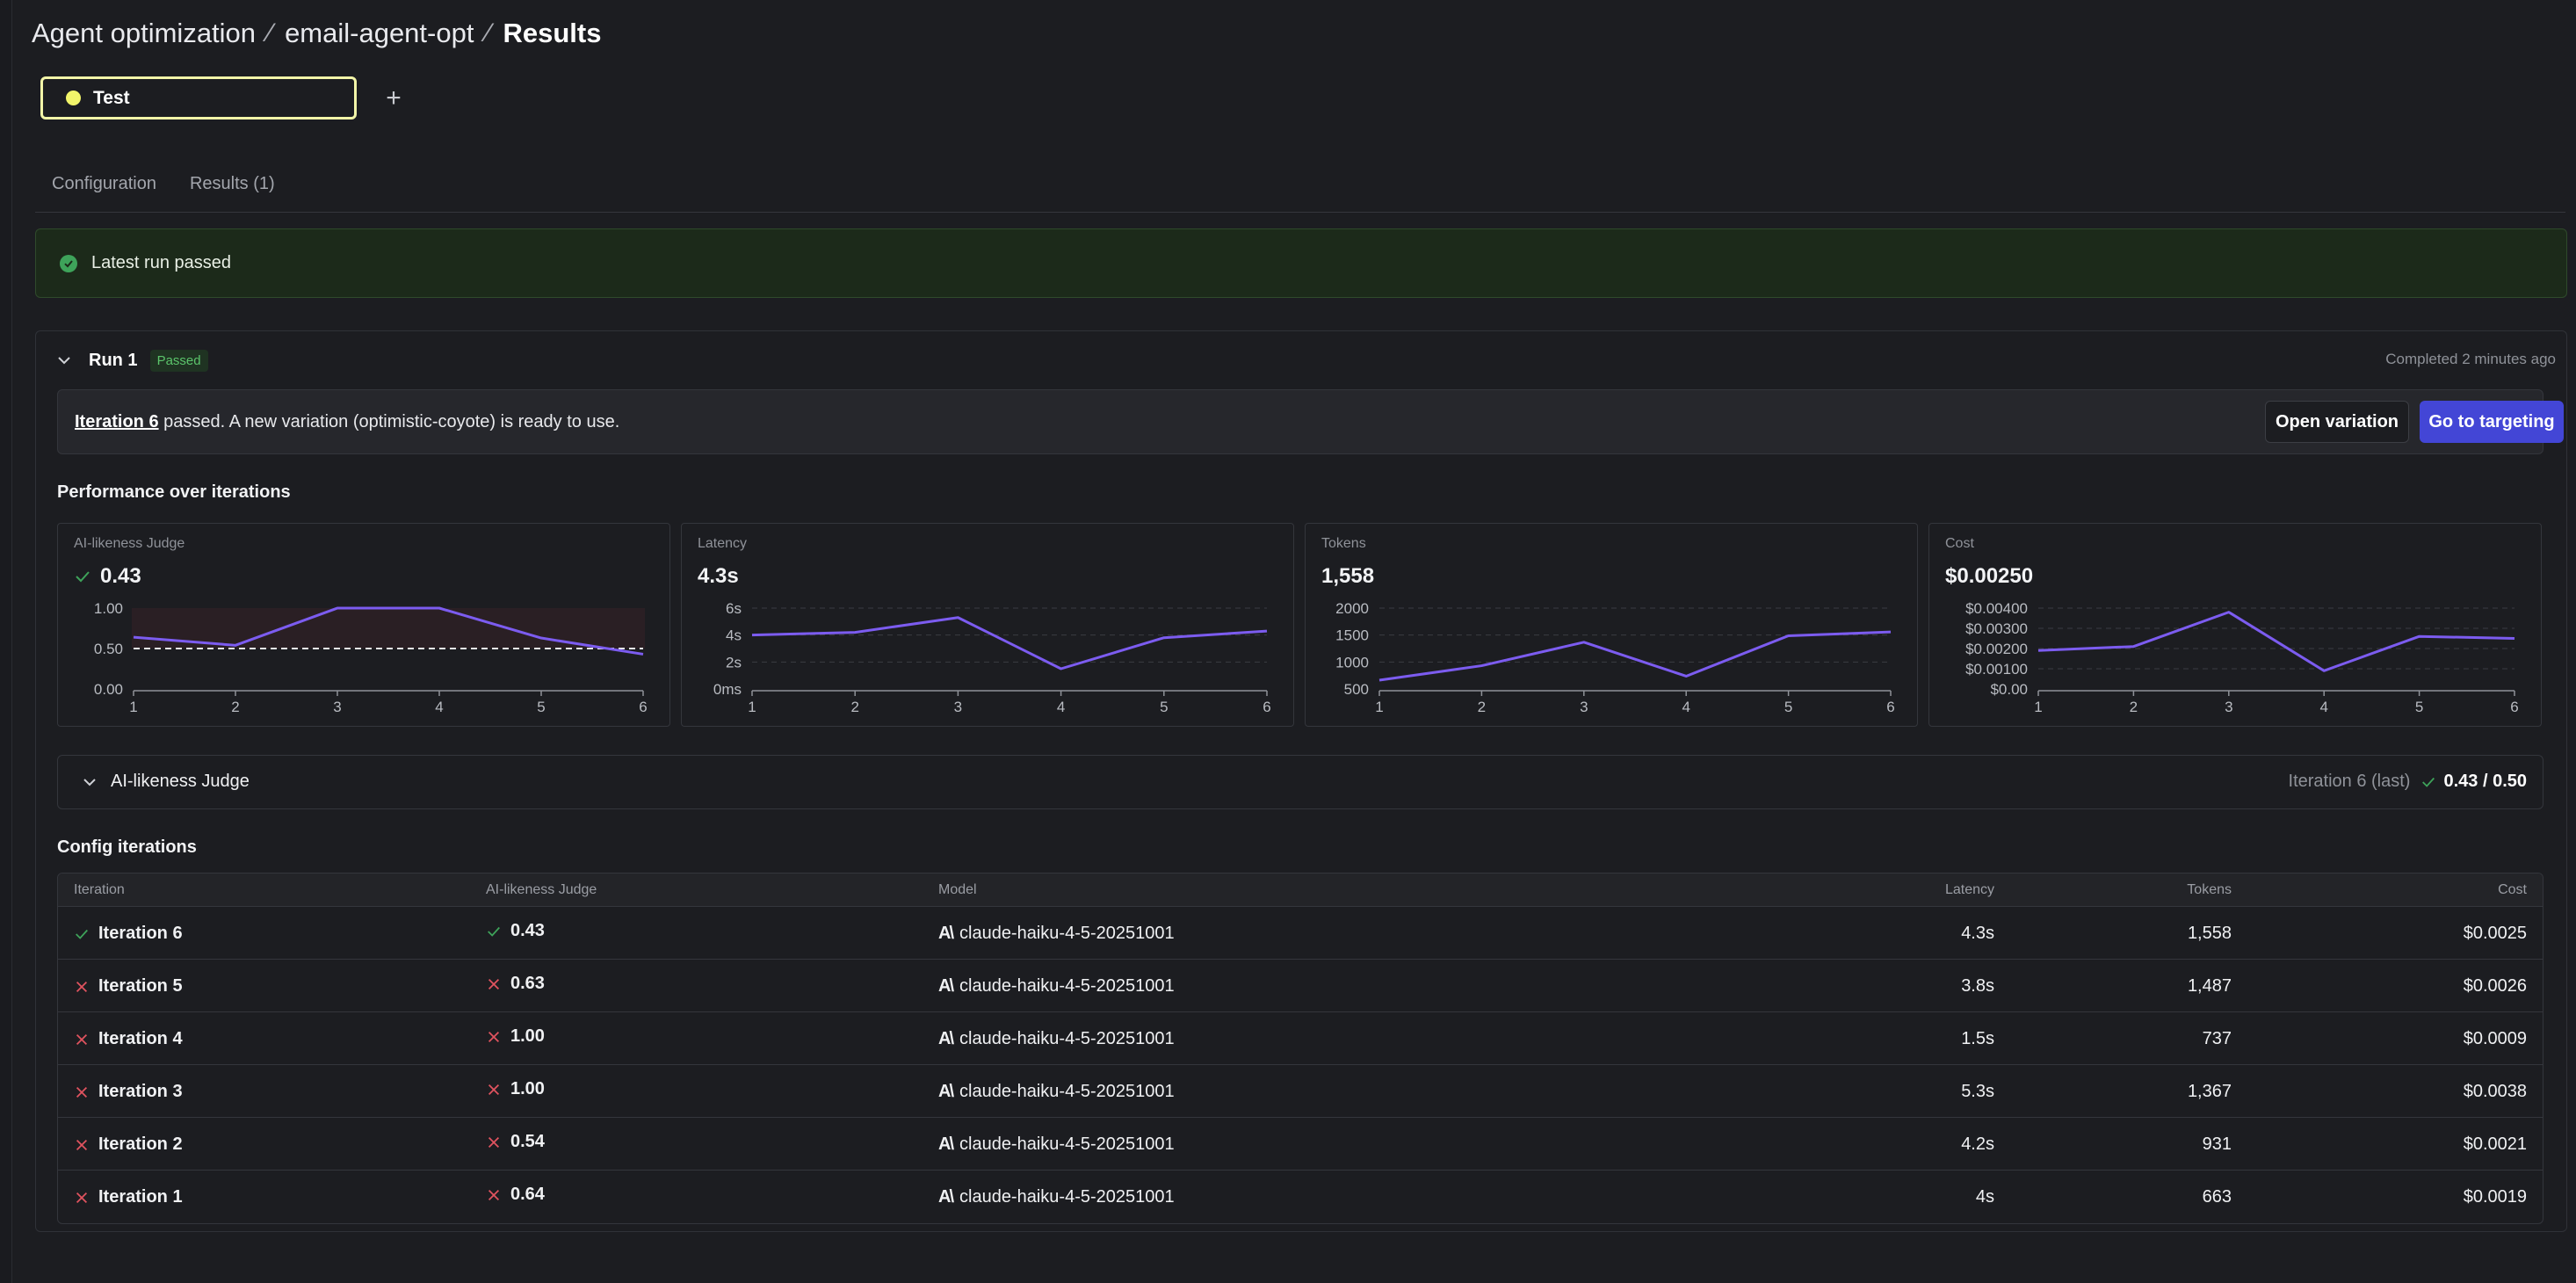 This screenshot has width=2576, height=1283. What do you see at coordinates (1989, 576) in the screenshot?
I see `chart-value: $0.00250` at bounding box center [1989, 576].